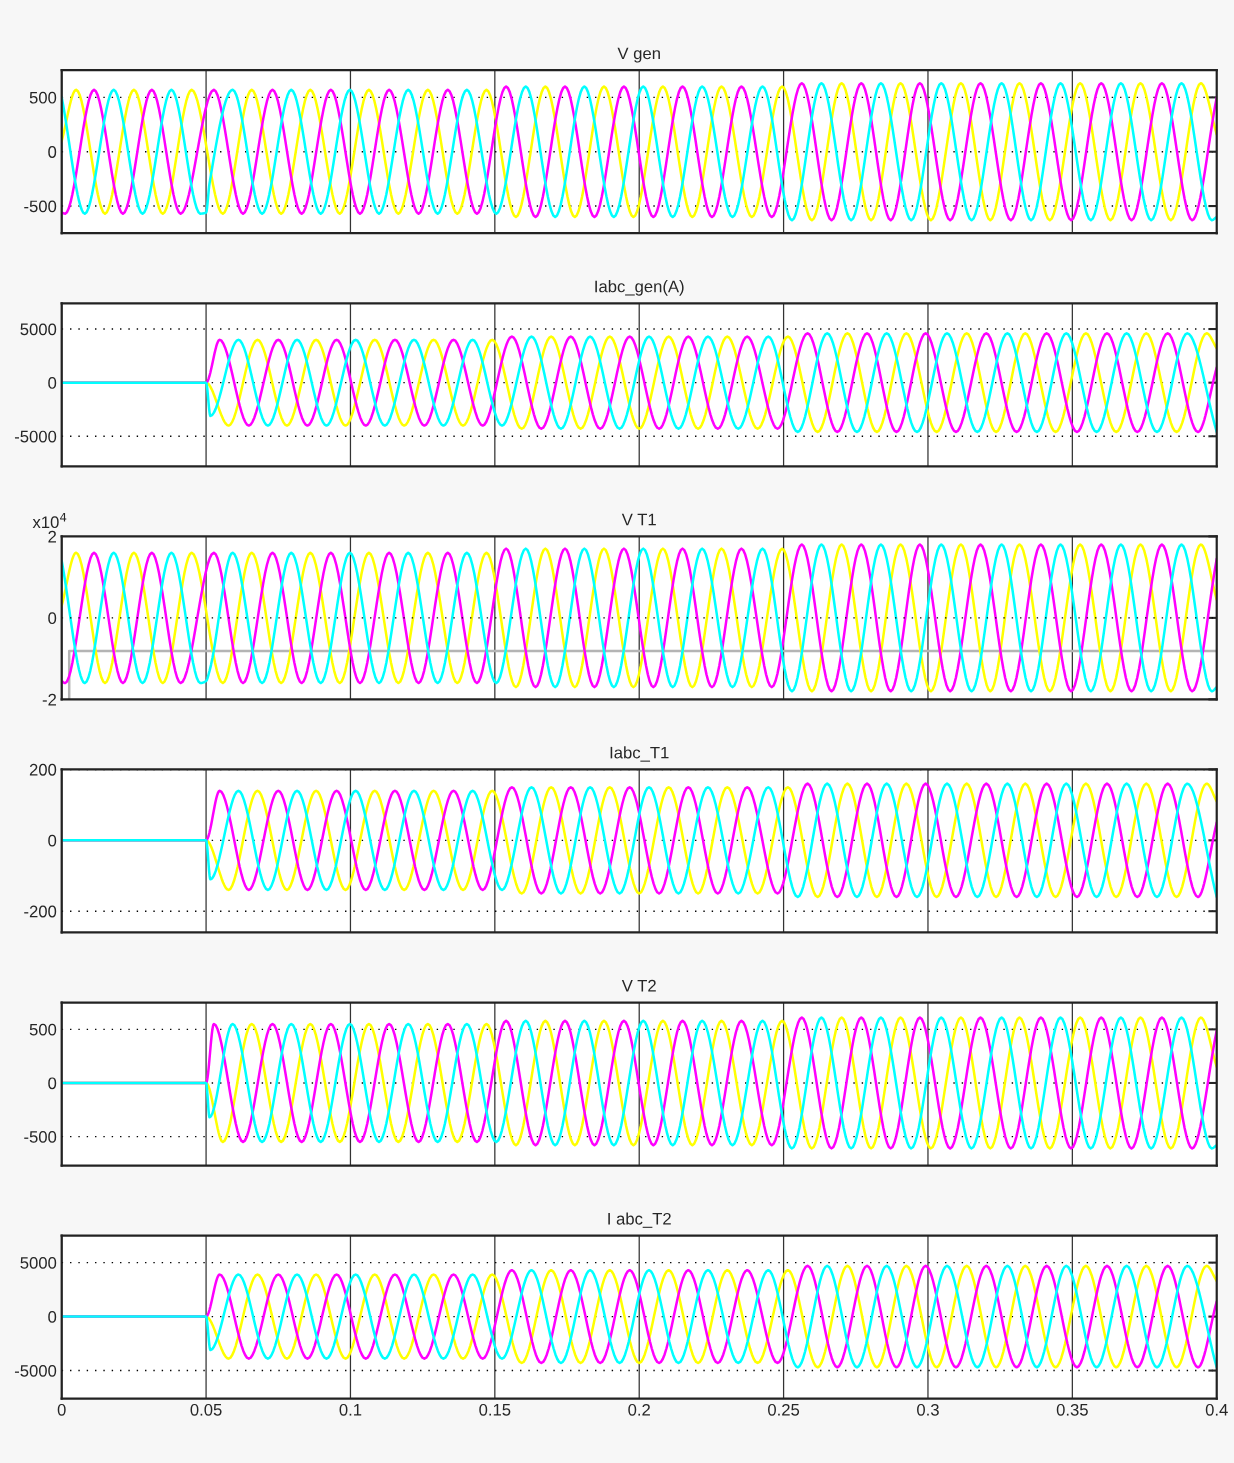 This screenshot has width=1234, height=1463. Describe the element at coordinates (639, 1220) in the screenshot. I see `chart-title: I abc_T2` at that location.